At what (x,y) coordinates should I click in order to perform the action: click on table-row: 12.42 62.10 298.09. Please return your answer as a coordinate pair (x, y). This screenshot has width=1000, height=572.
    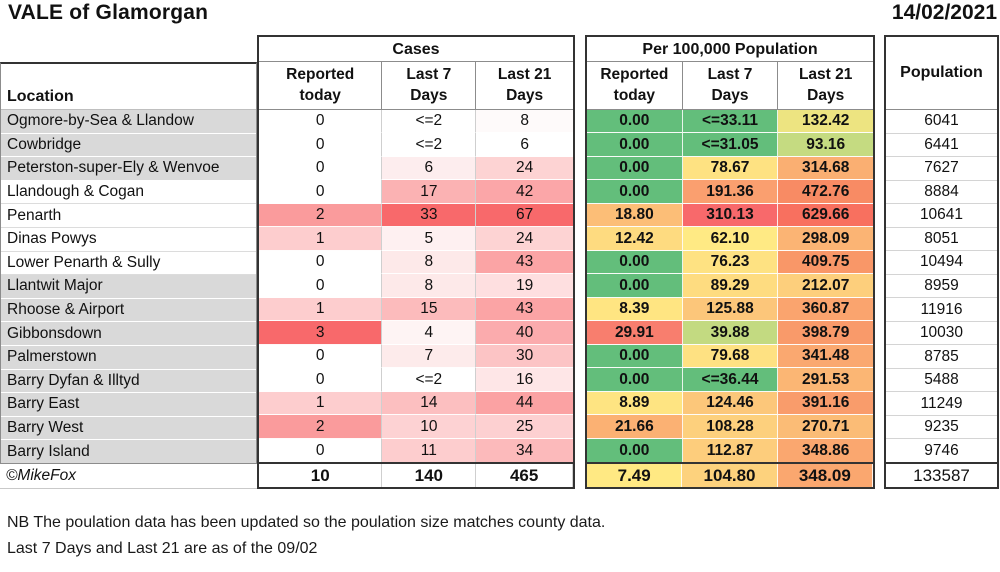
    Looking at the image, I should click on (730, 239).